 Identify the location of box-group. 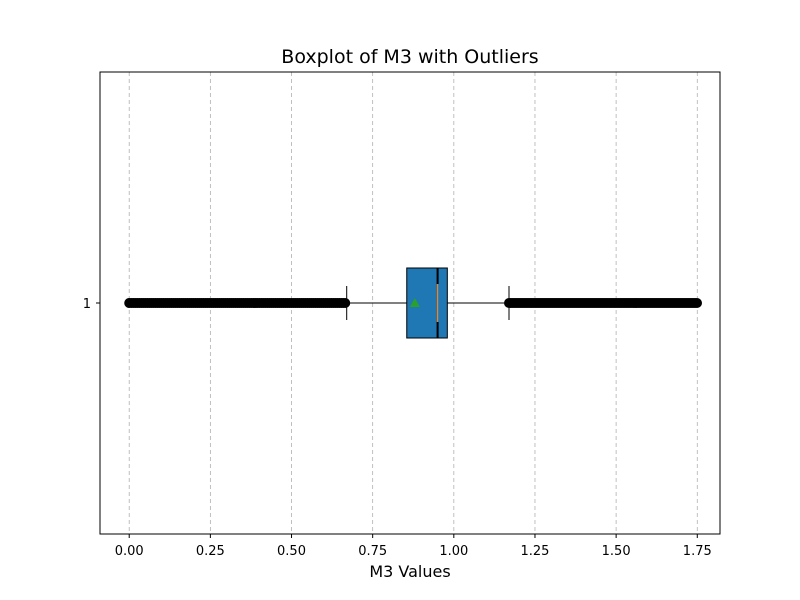
(428, 303).